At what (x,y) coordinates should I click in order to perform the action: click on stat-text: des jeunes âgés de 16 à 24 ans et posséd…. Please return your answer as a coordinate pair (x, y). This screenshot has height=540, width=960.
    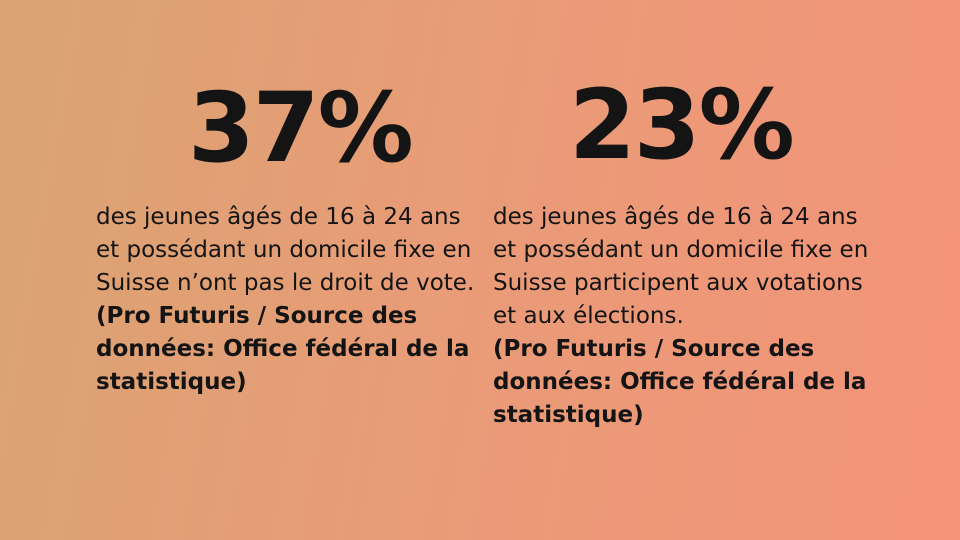
    Looking at the image, I should click on (286, 300).